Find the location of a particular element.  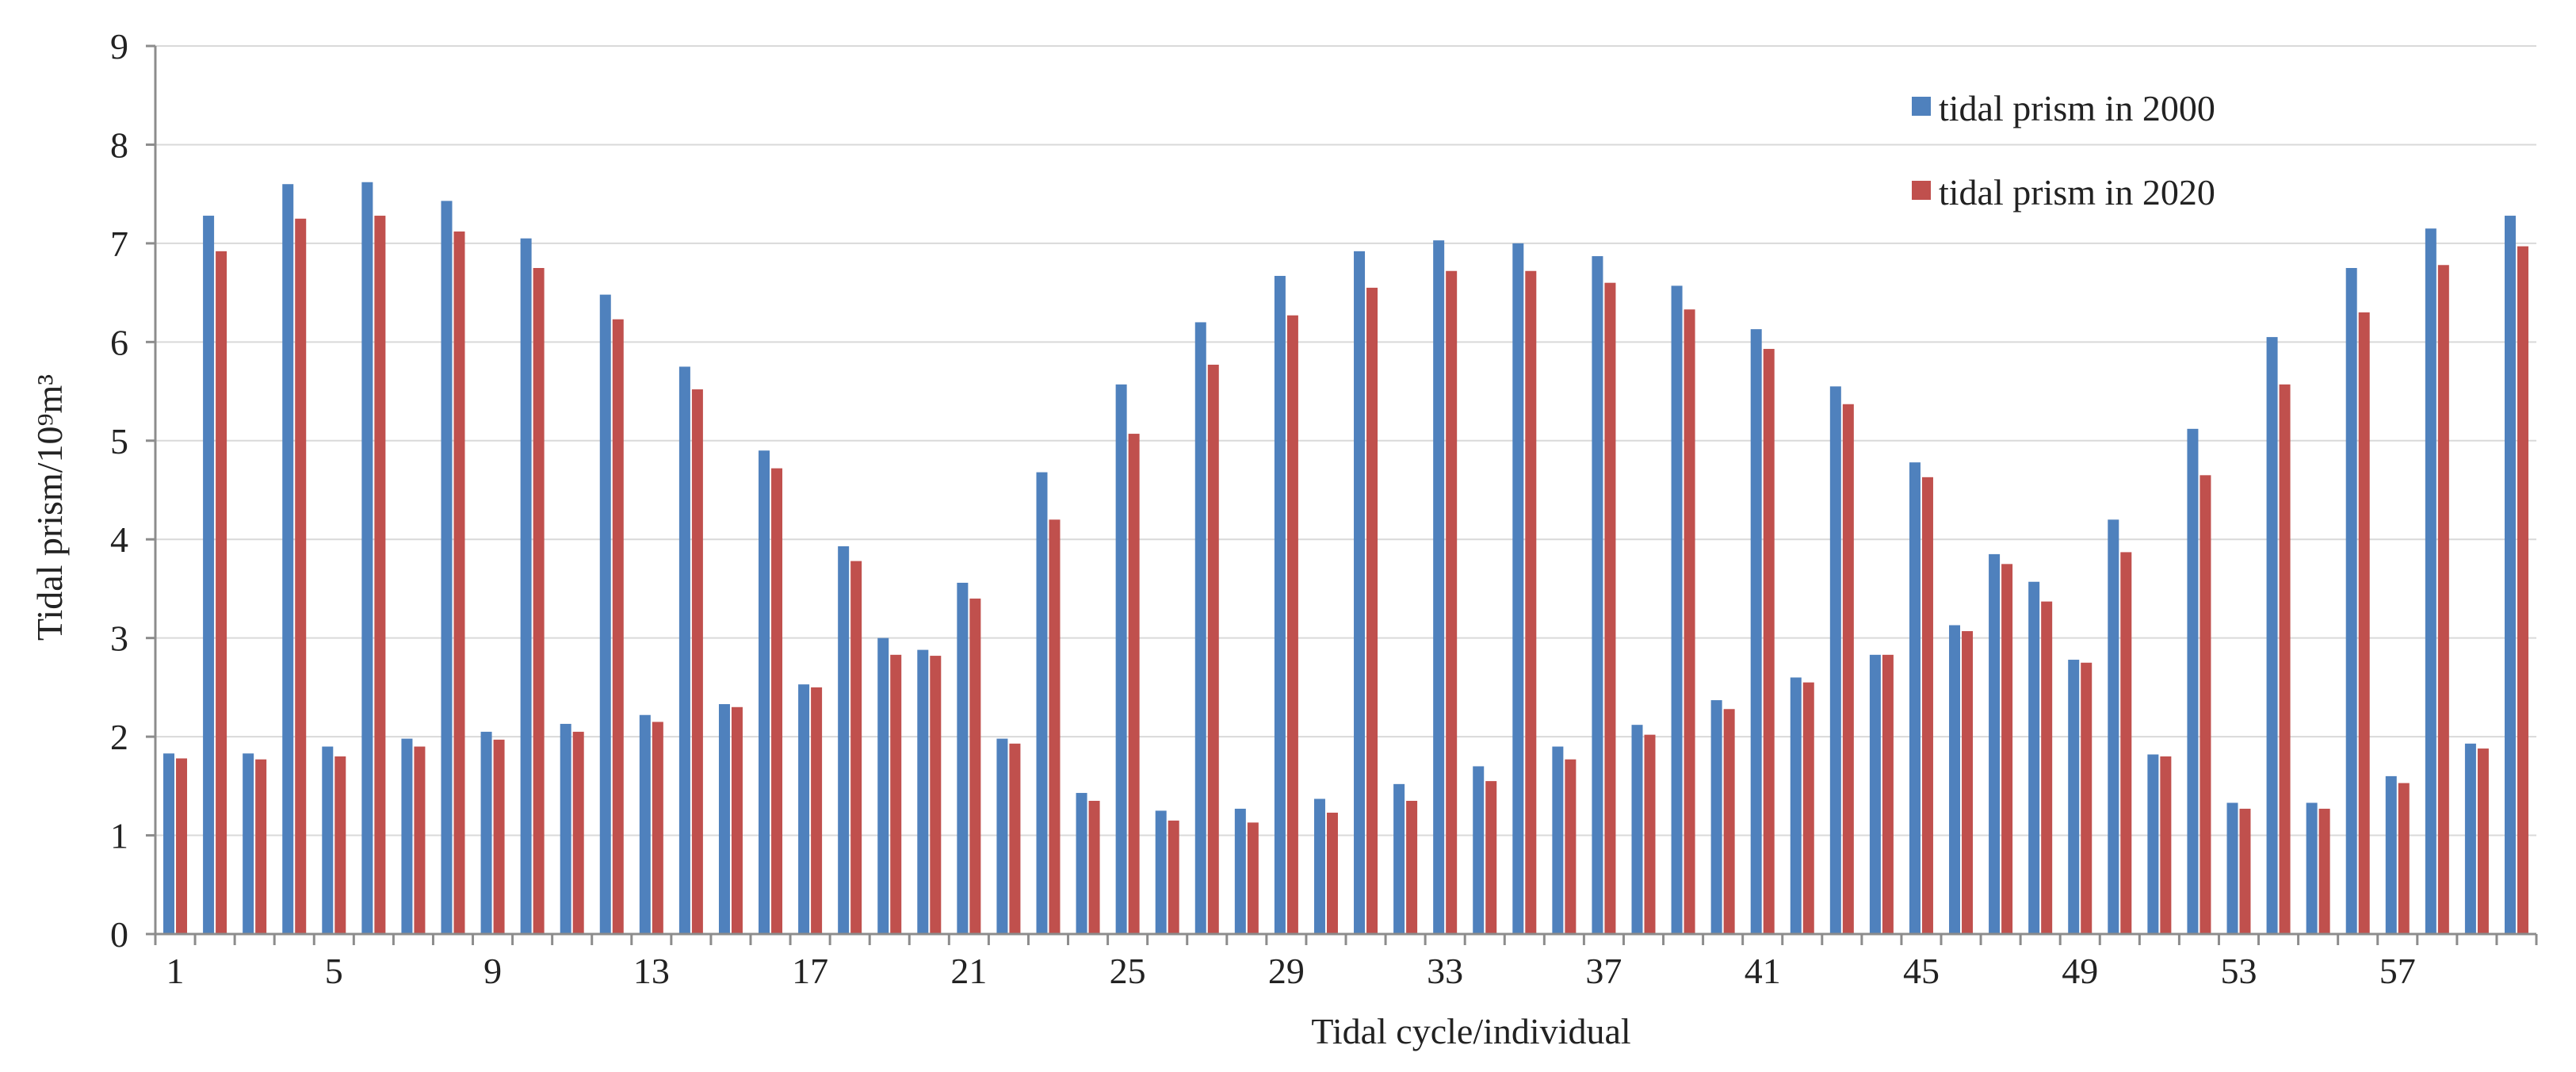

x-tick-label-25: 25 is located at coordinates (1128, 971).